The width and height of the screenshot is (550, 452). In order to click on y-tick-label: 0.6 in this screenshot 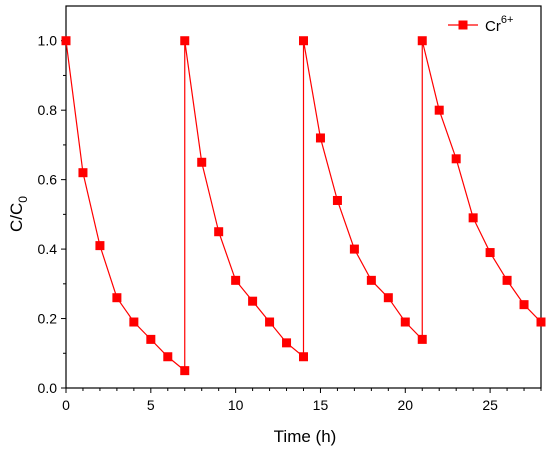, I will do `click(48, 180)`.